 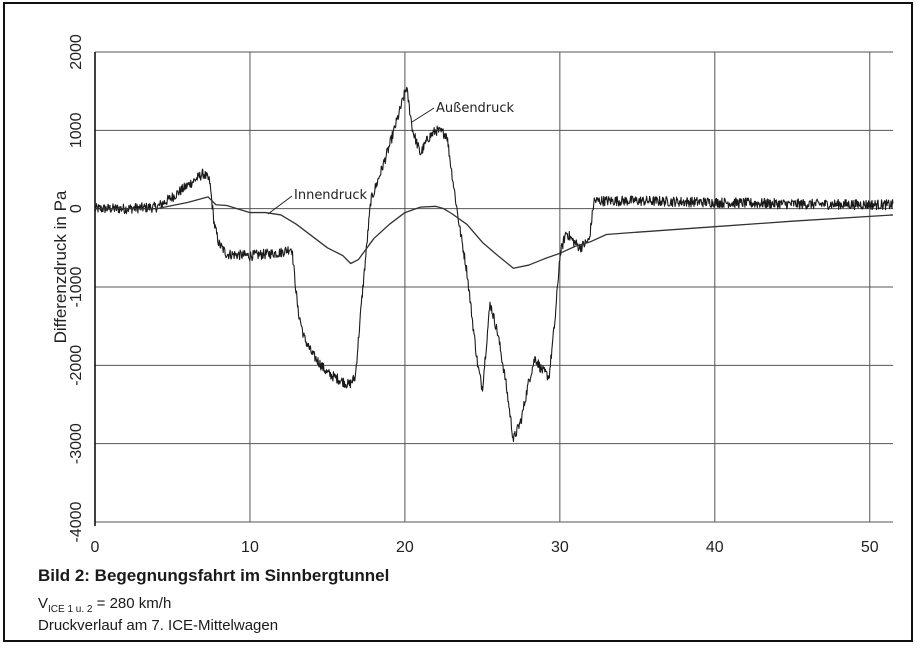 What do you see at coordinates (76, 208) in the screenshot?
I see `y-tick-label: 0` at bounding box center [76, 208].